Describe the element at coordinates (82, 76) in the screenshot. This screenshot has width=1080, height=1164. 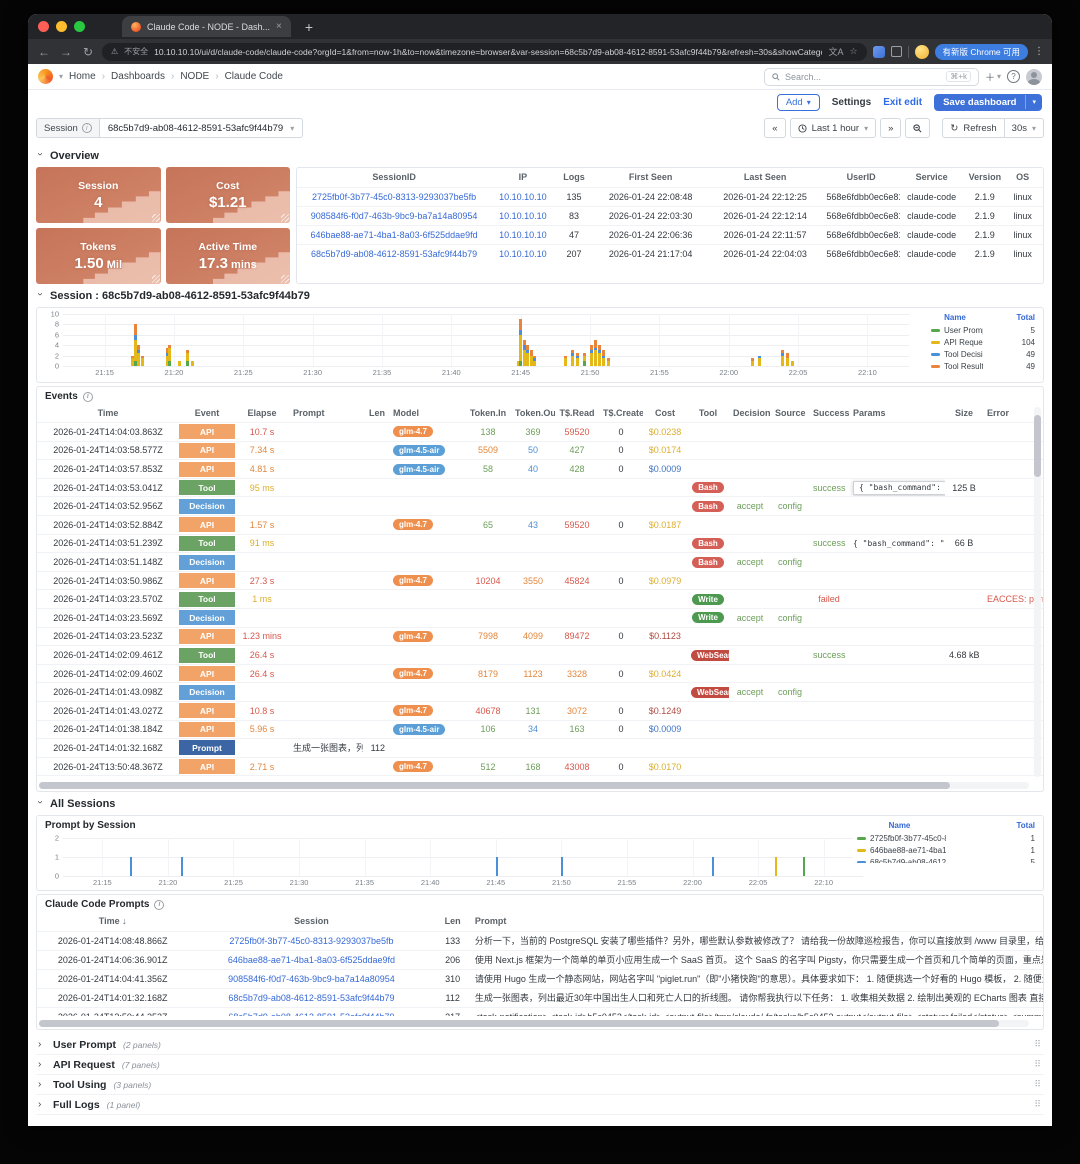
I see `breadcrumb-item-home: Home` at that location.